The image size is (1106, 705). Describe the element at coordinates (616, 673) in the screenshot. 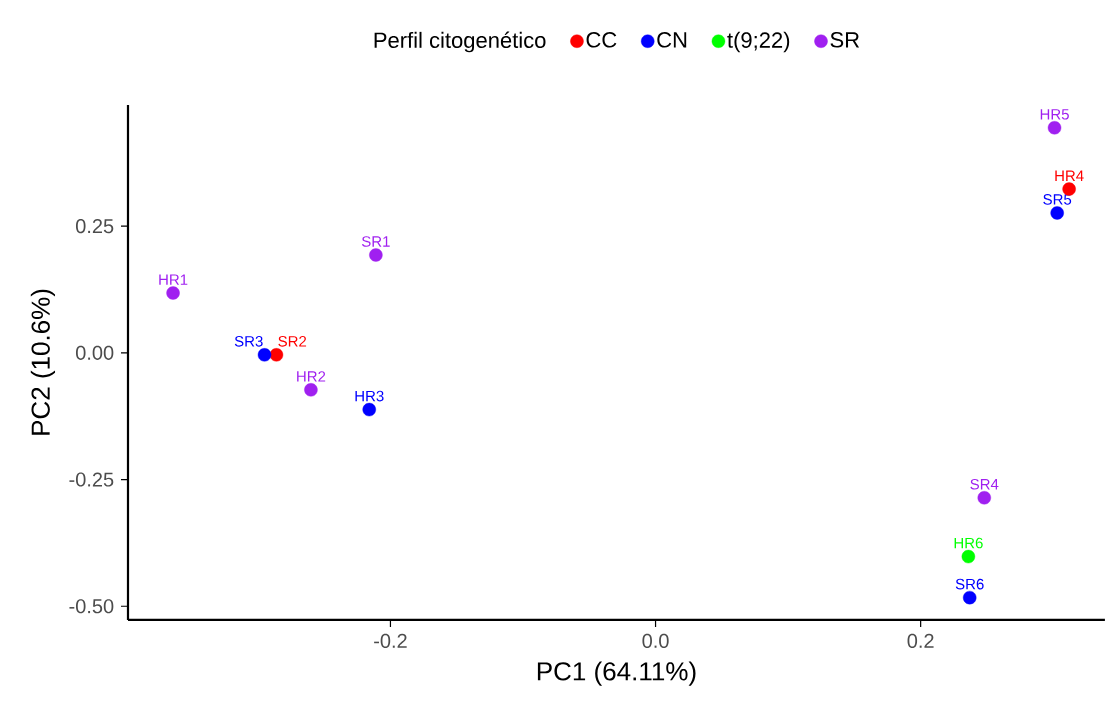

I see `x-axis-title: PC1 (64.11%)` at that location.